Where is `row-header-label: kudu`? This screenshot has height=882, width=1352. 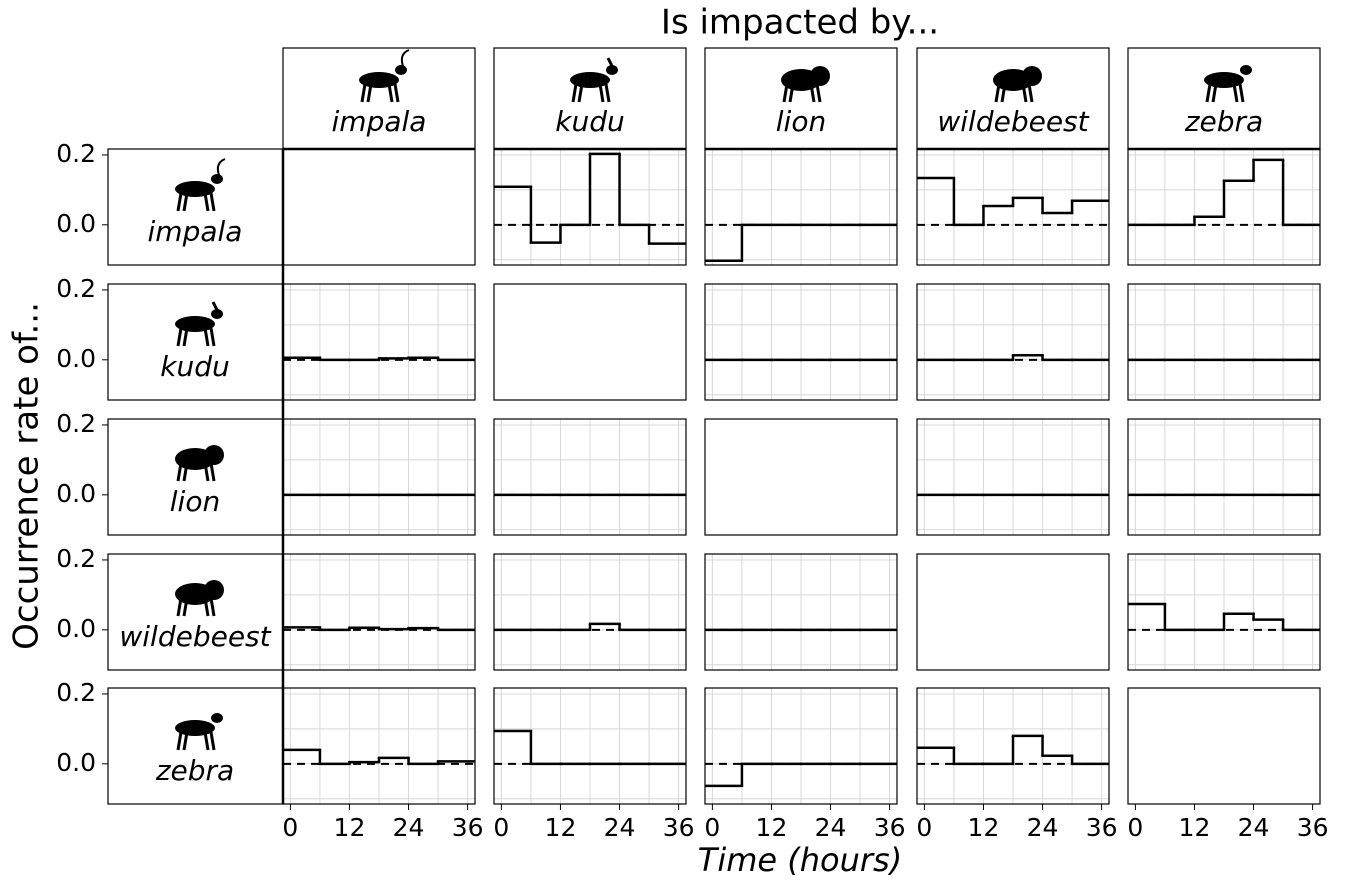 row-header-label: kudu is located at coordinates (194, 366).